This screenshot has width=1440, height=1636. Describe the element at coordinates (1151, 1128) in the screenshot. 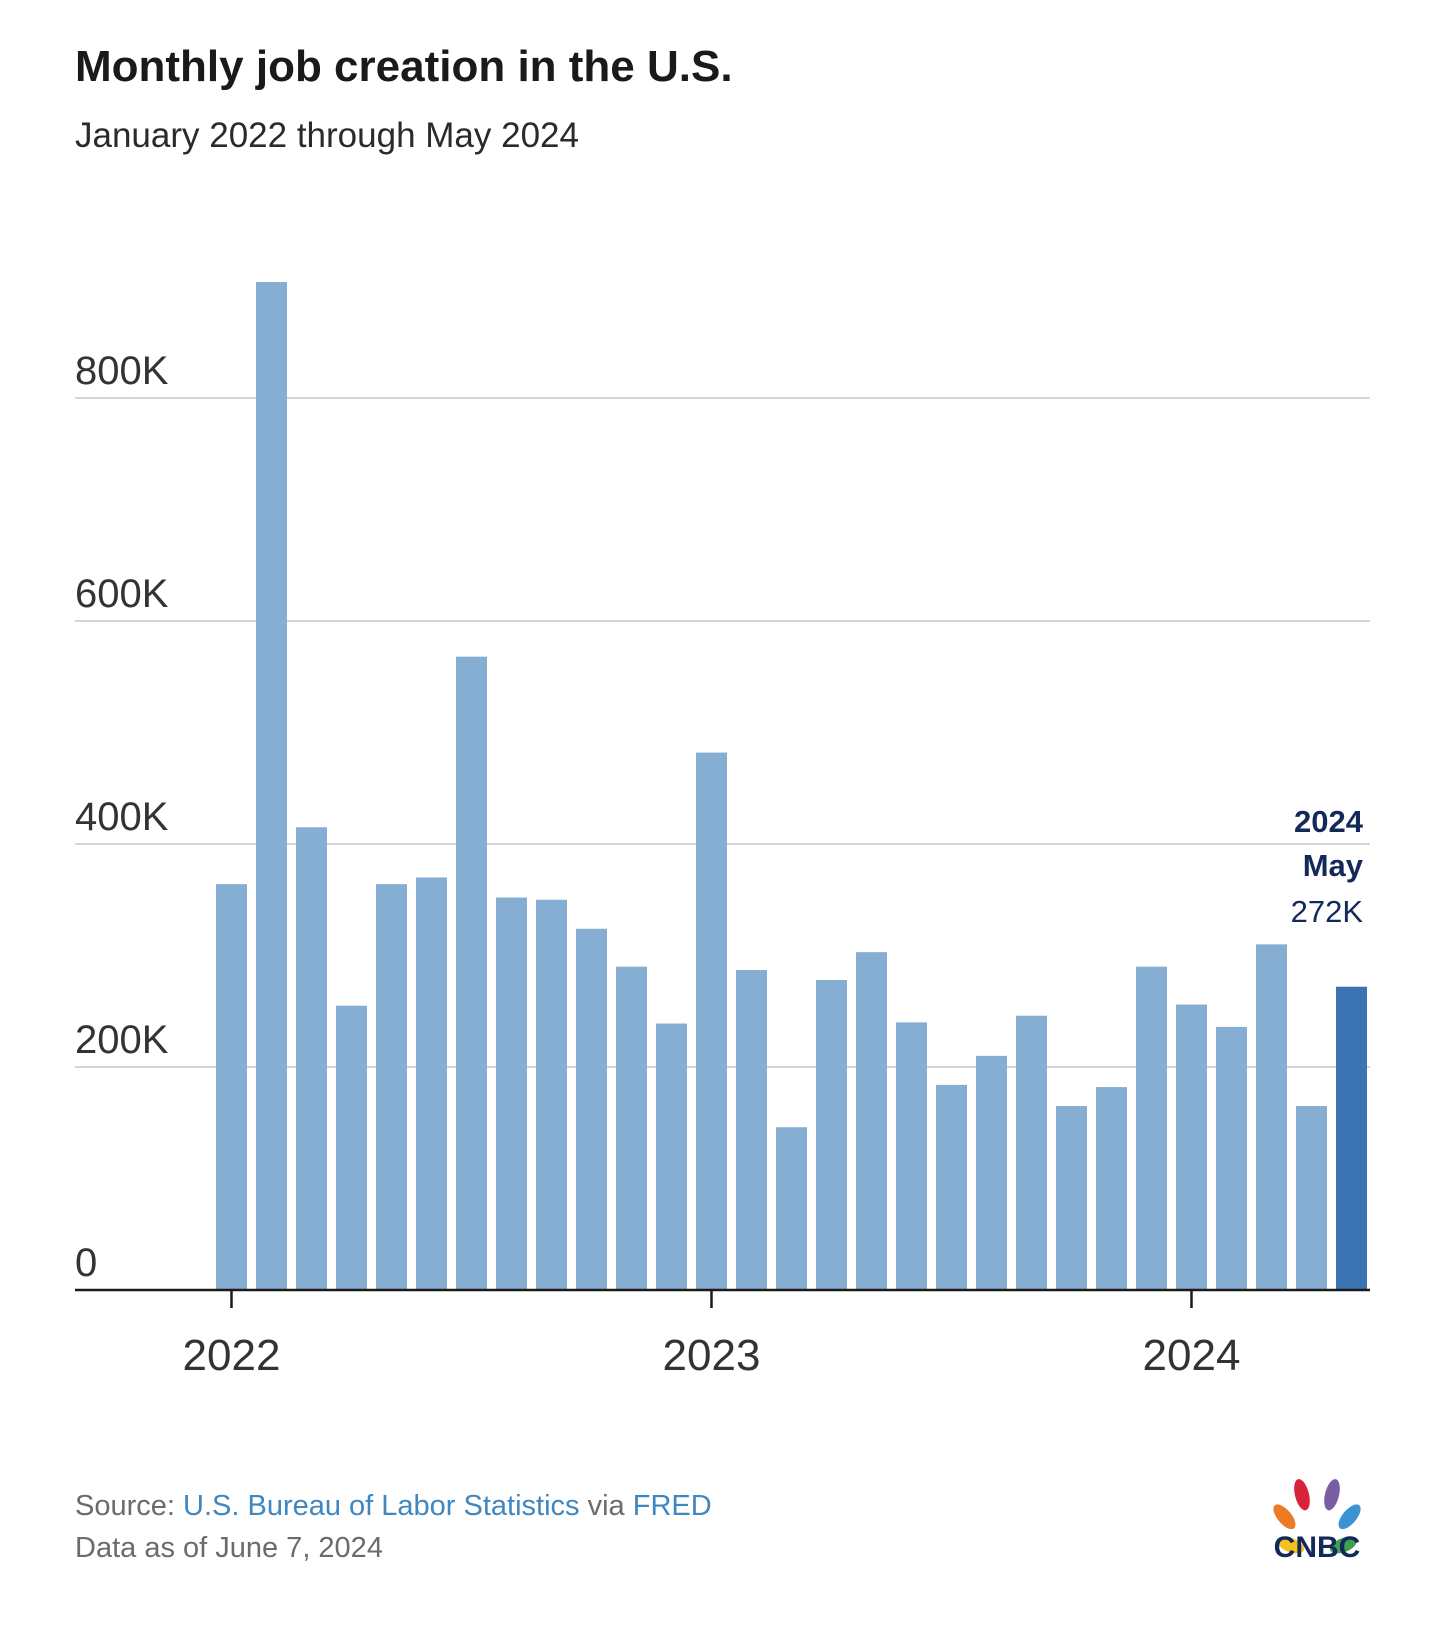

I see `bar-dec-2023` at that location.